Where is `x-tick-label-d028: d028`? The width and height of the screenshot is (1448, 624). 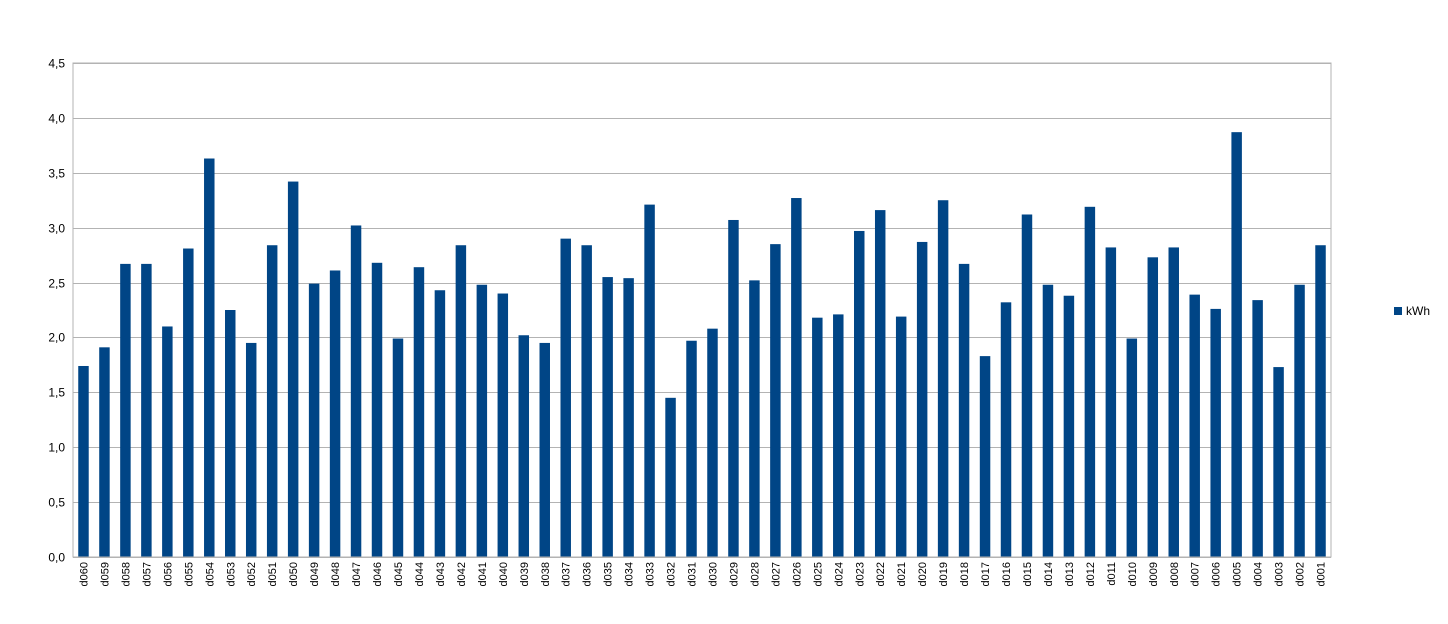
x-tick-label-d028: d028 is located at coordinates (755, 574).